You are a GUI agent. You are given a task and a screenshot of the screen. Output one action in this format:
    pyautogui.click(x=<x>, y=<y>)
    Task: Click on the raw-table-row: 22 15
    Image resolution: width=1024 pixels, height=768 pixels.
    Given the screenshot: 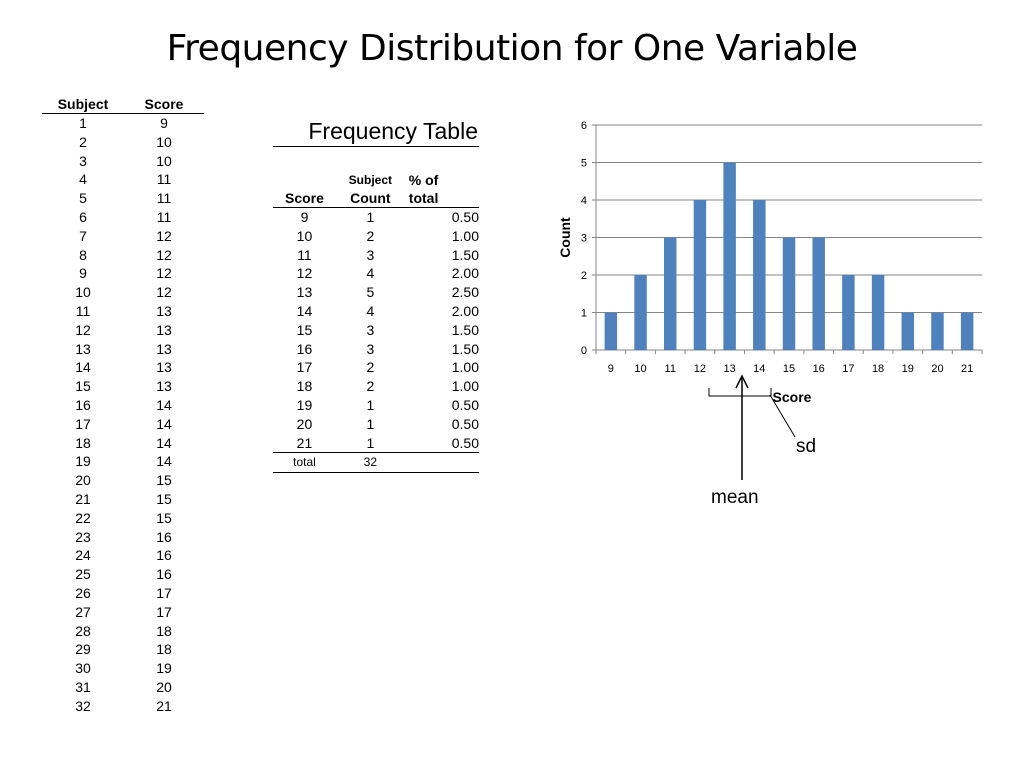 What is the action you would take?
    pyautogui.click(x=123, y=518)
    